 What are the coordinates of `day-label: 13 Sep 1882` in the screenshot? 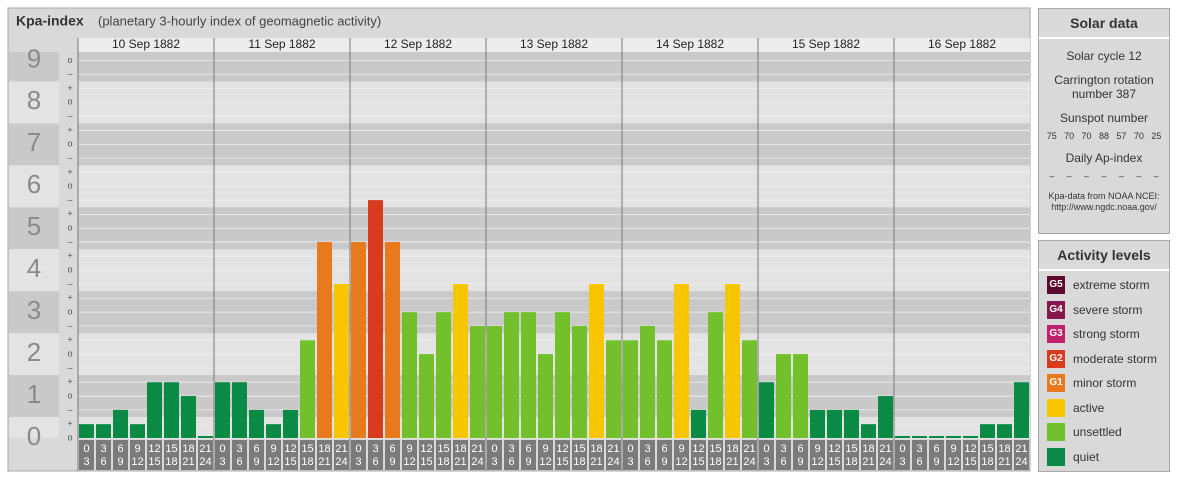 It's located at (554, 44).